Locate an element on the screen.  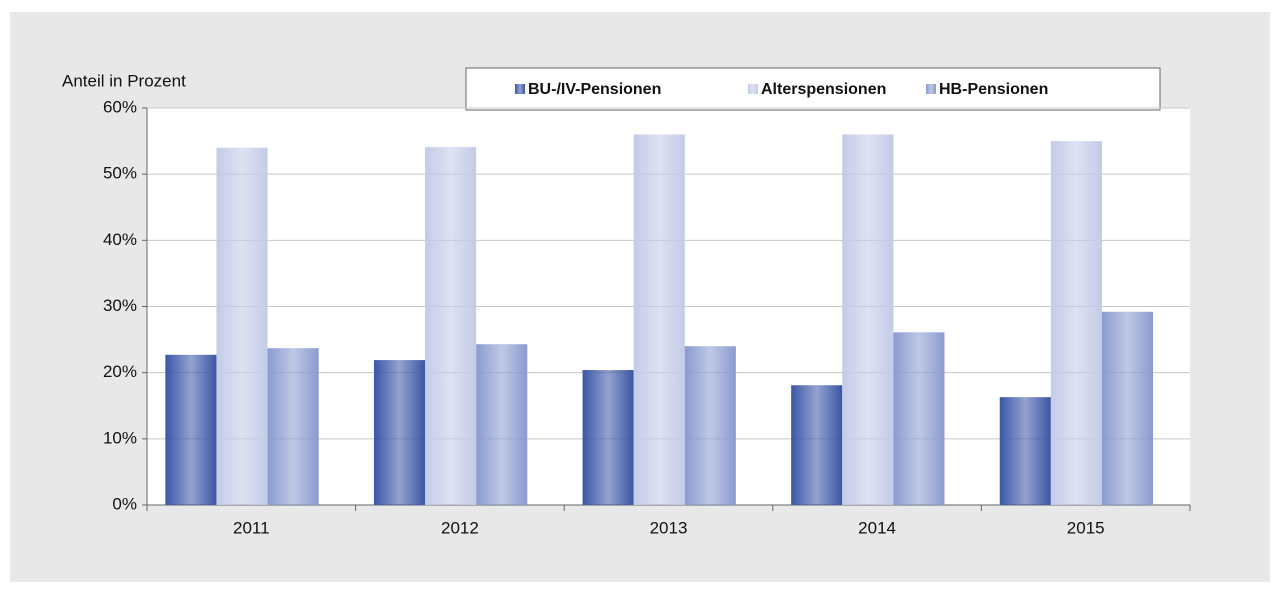
x-tick-label: 2012 is located at coordinates (460, 527).